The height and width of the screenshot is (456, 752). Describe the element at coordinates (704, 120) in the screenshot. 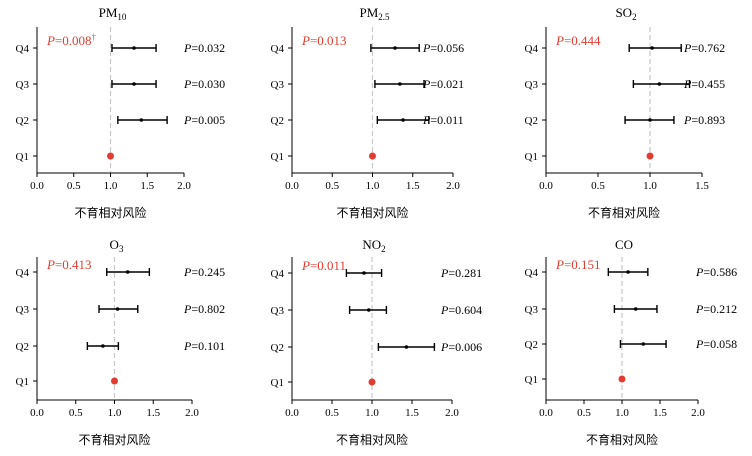

I see `p-value-label: P=0.893` at that location.